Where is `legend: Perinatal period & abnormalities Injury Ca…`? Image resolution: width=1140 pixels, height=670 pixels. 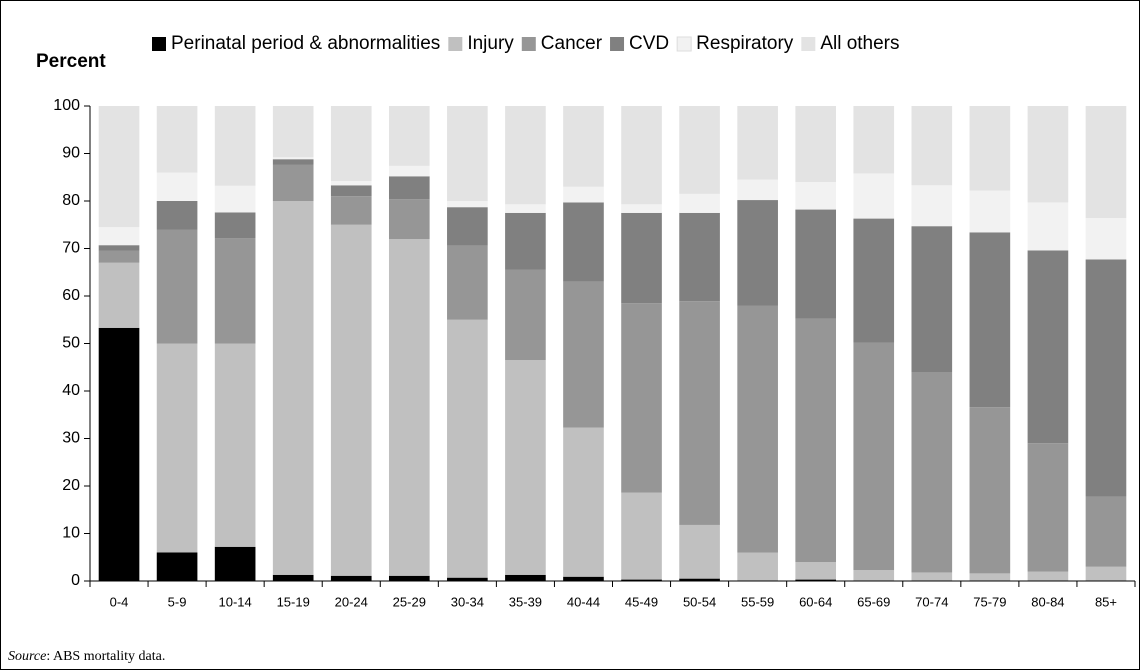
legend: Perinatal period & abnormalities Injury Ca… is located at coordinates (526, 43).